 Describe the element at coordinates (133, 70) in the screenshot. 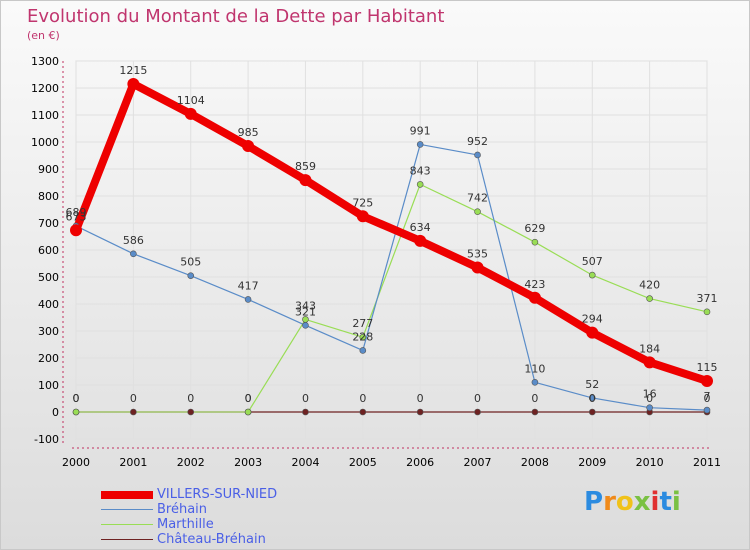

I see `data-label: 1215` at that location.